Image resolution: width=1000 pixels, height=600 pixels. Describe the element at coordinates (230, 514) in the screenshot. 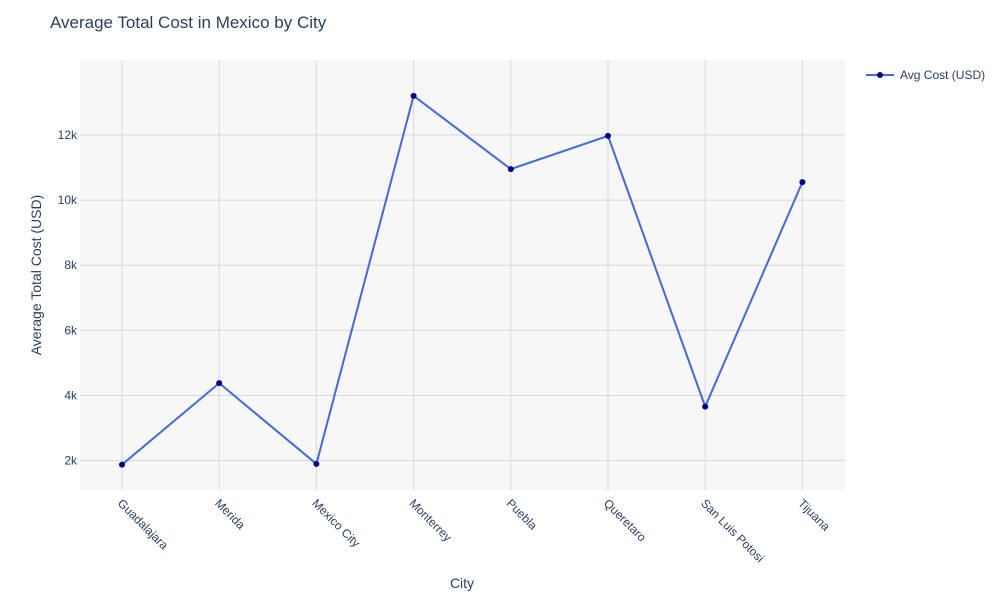

I see `x-tick-label: Merida` at that location.